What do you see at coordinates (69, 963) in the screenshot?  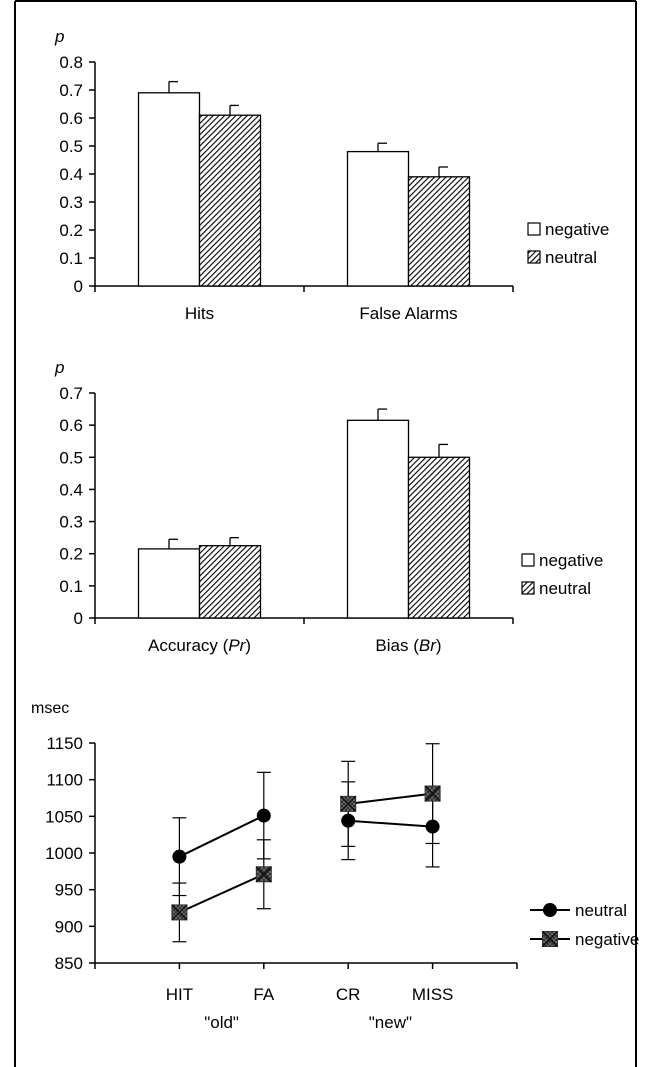 I see `y-tick-label: 850` at bounding box center [69, 963].